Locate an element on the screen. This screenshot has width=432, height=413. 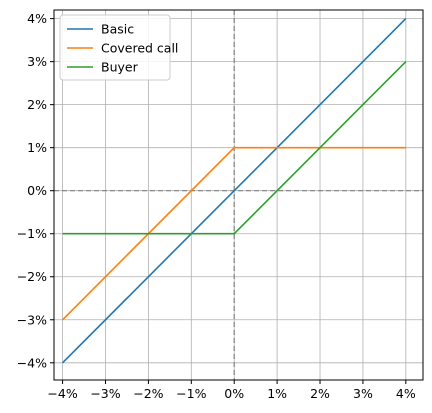
y-tick-label: 2% is located at coordinates (37, 104).